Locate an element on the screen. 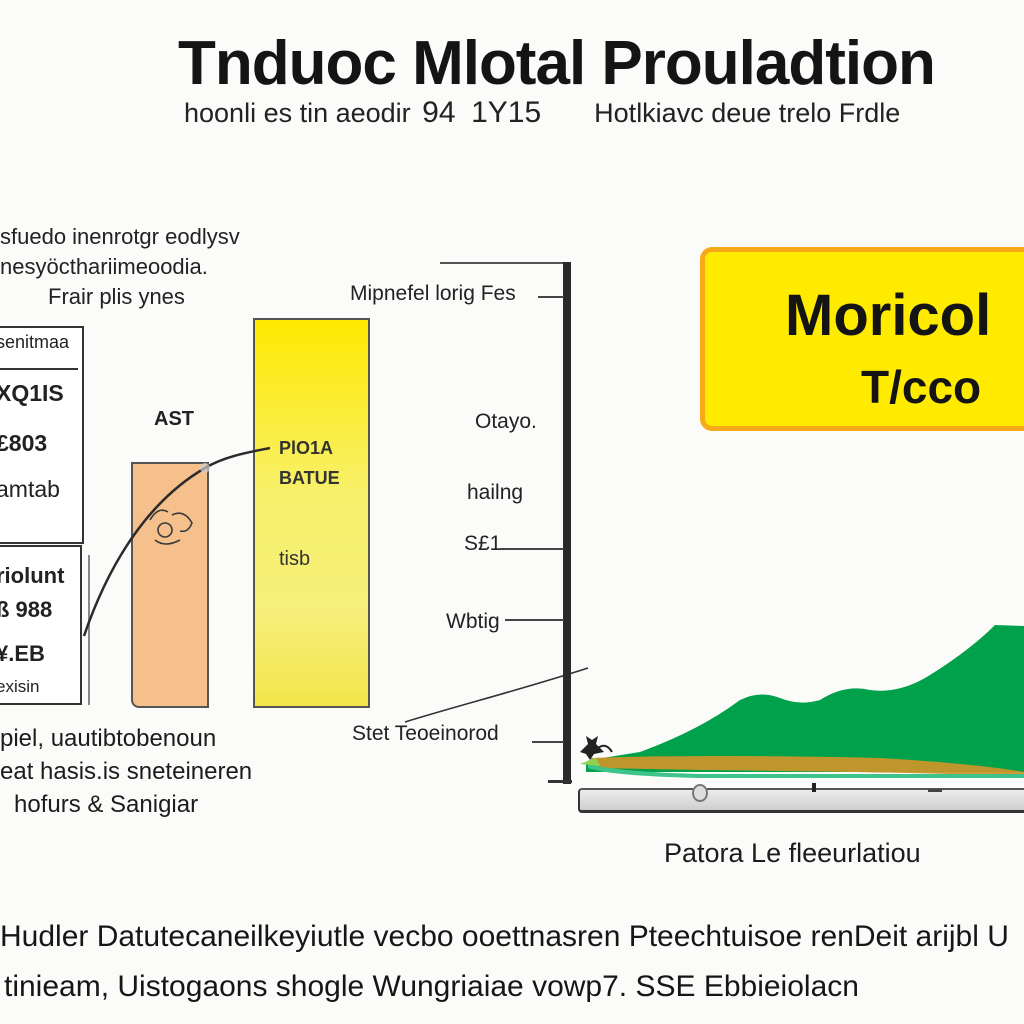 The height and width of the screenshot is (1024, 1024). bar-yellow: PlO1A BATUE tisb is located at coordinates (311, 513).